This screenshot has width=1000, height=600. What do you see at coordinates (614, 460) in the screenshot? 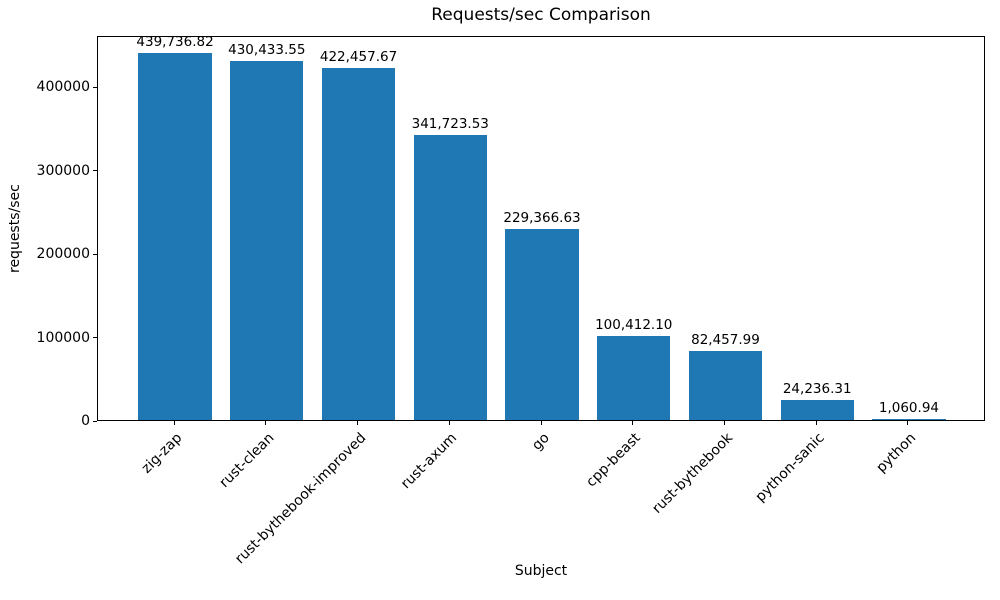
I see `x-tick-label-cpp-beast: cpp-beast` at bounding box center [614, 460].